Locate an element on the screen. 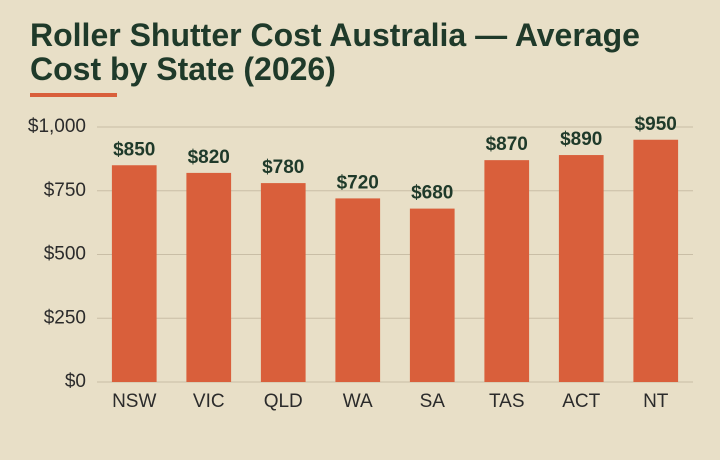 The image size is (720, 460). x-tick-label: NT is located at coordinates (656, 401).